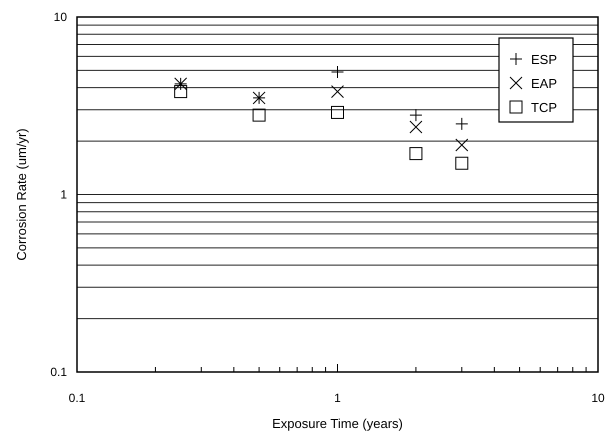 This screenshot has width=607, height=436. What do you see at coordinates (338, 398) in the screenshot?
I see `x-tick-label: 1` at bounding box center [338, 398].